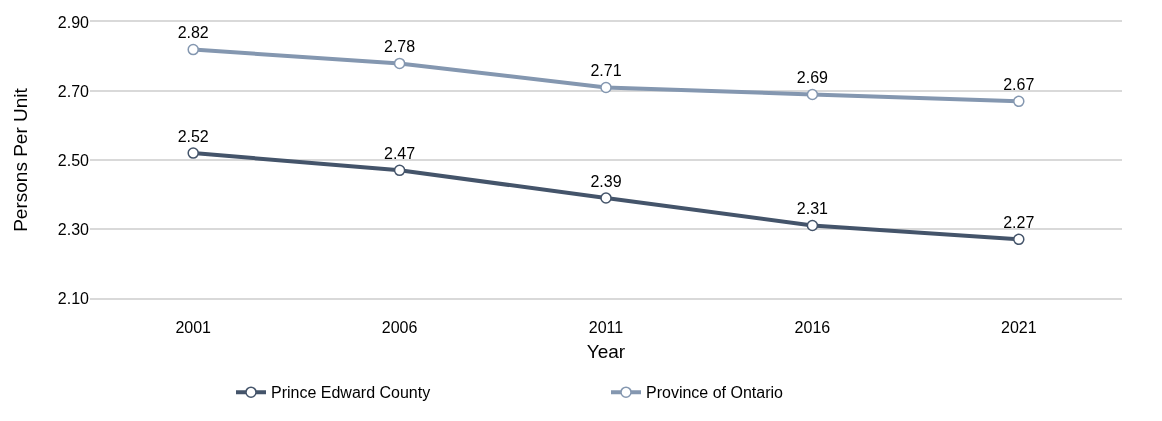 Image resolution: width=1162 pixels, height=421 pixels. What do you see at coordinates (73, 22) in the screenshot?
I see `text: 2.90` at bounding box center [73, 22].